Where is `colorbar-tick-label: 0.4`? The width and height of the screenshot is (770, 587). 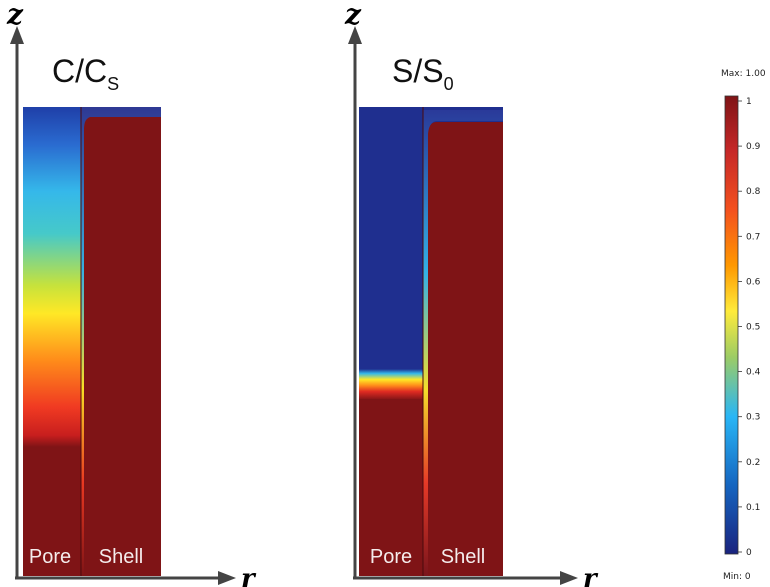
colorbar-tick-label: 0.4 is located at coordinates (753, 373).